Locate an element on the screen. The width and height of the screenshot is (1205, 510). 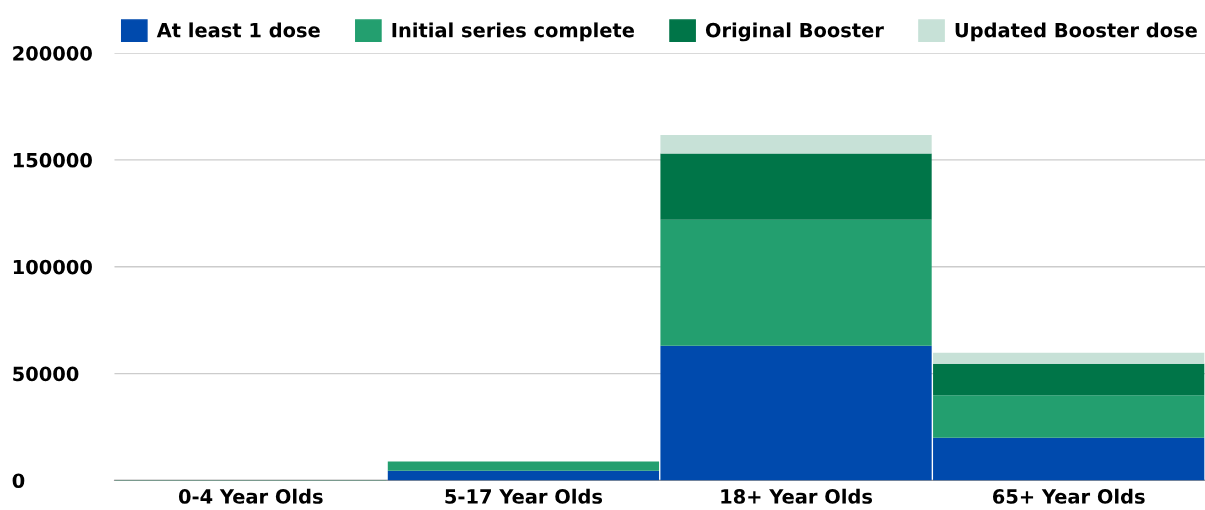
y-tick-label: 100000 is located at coordinates (52, 267).